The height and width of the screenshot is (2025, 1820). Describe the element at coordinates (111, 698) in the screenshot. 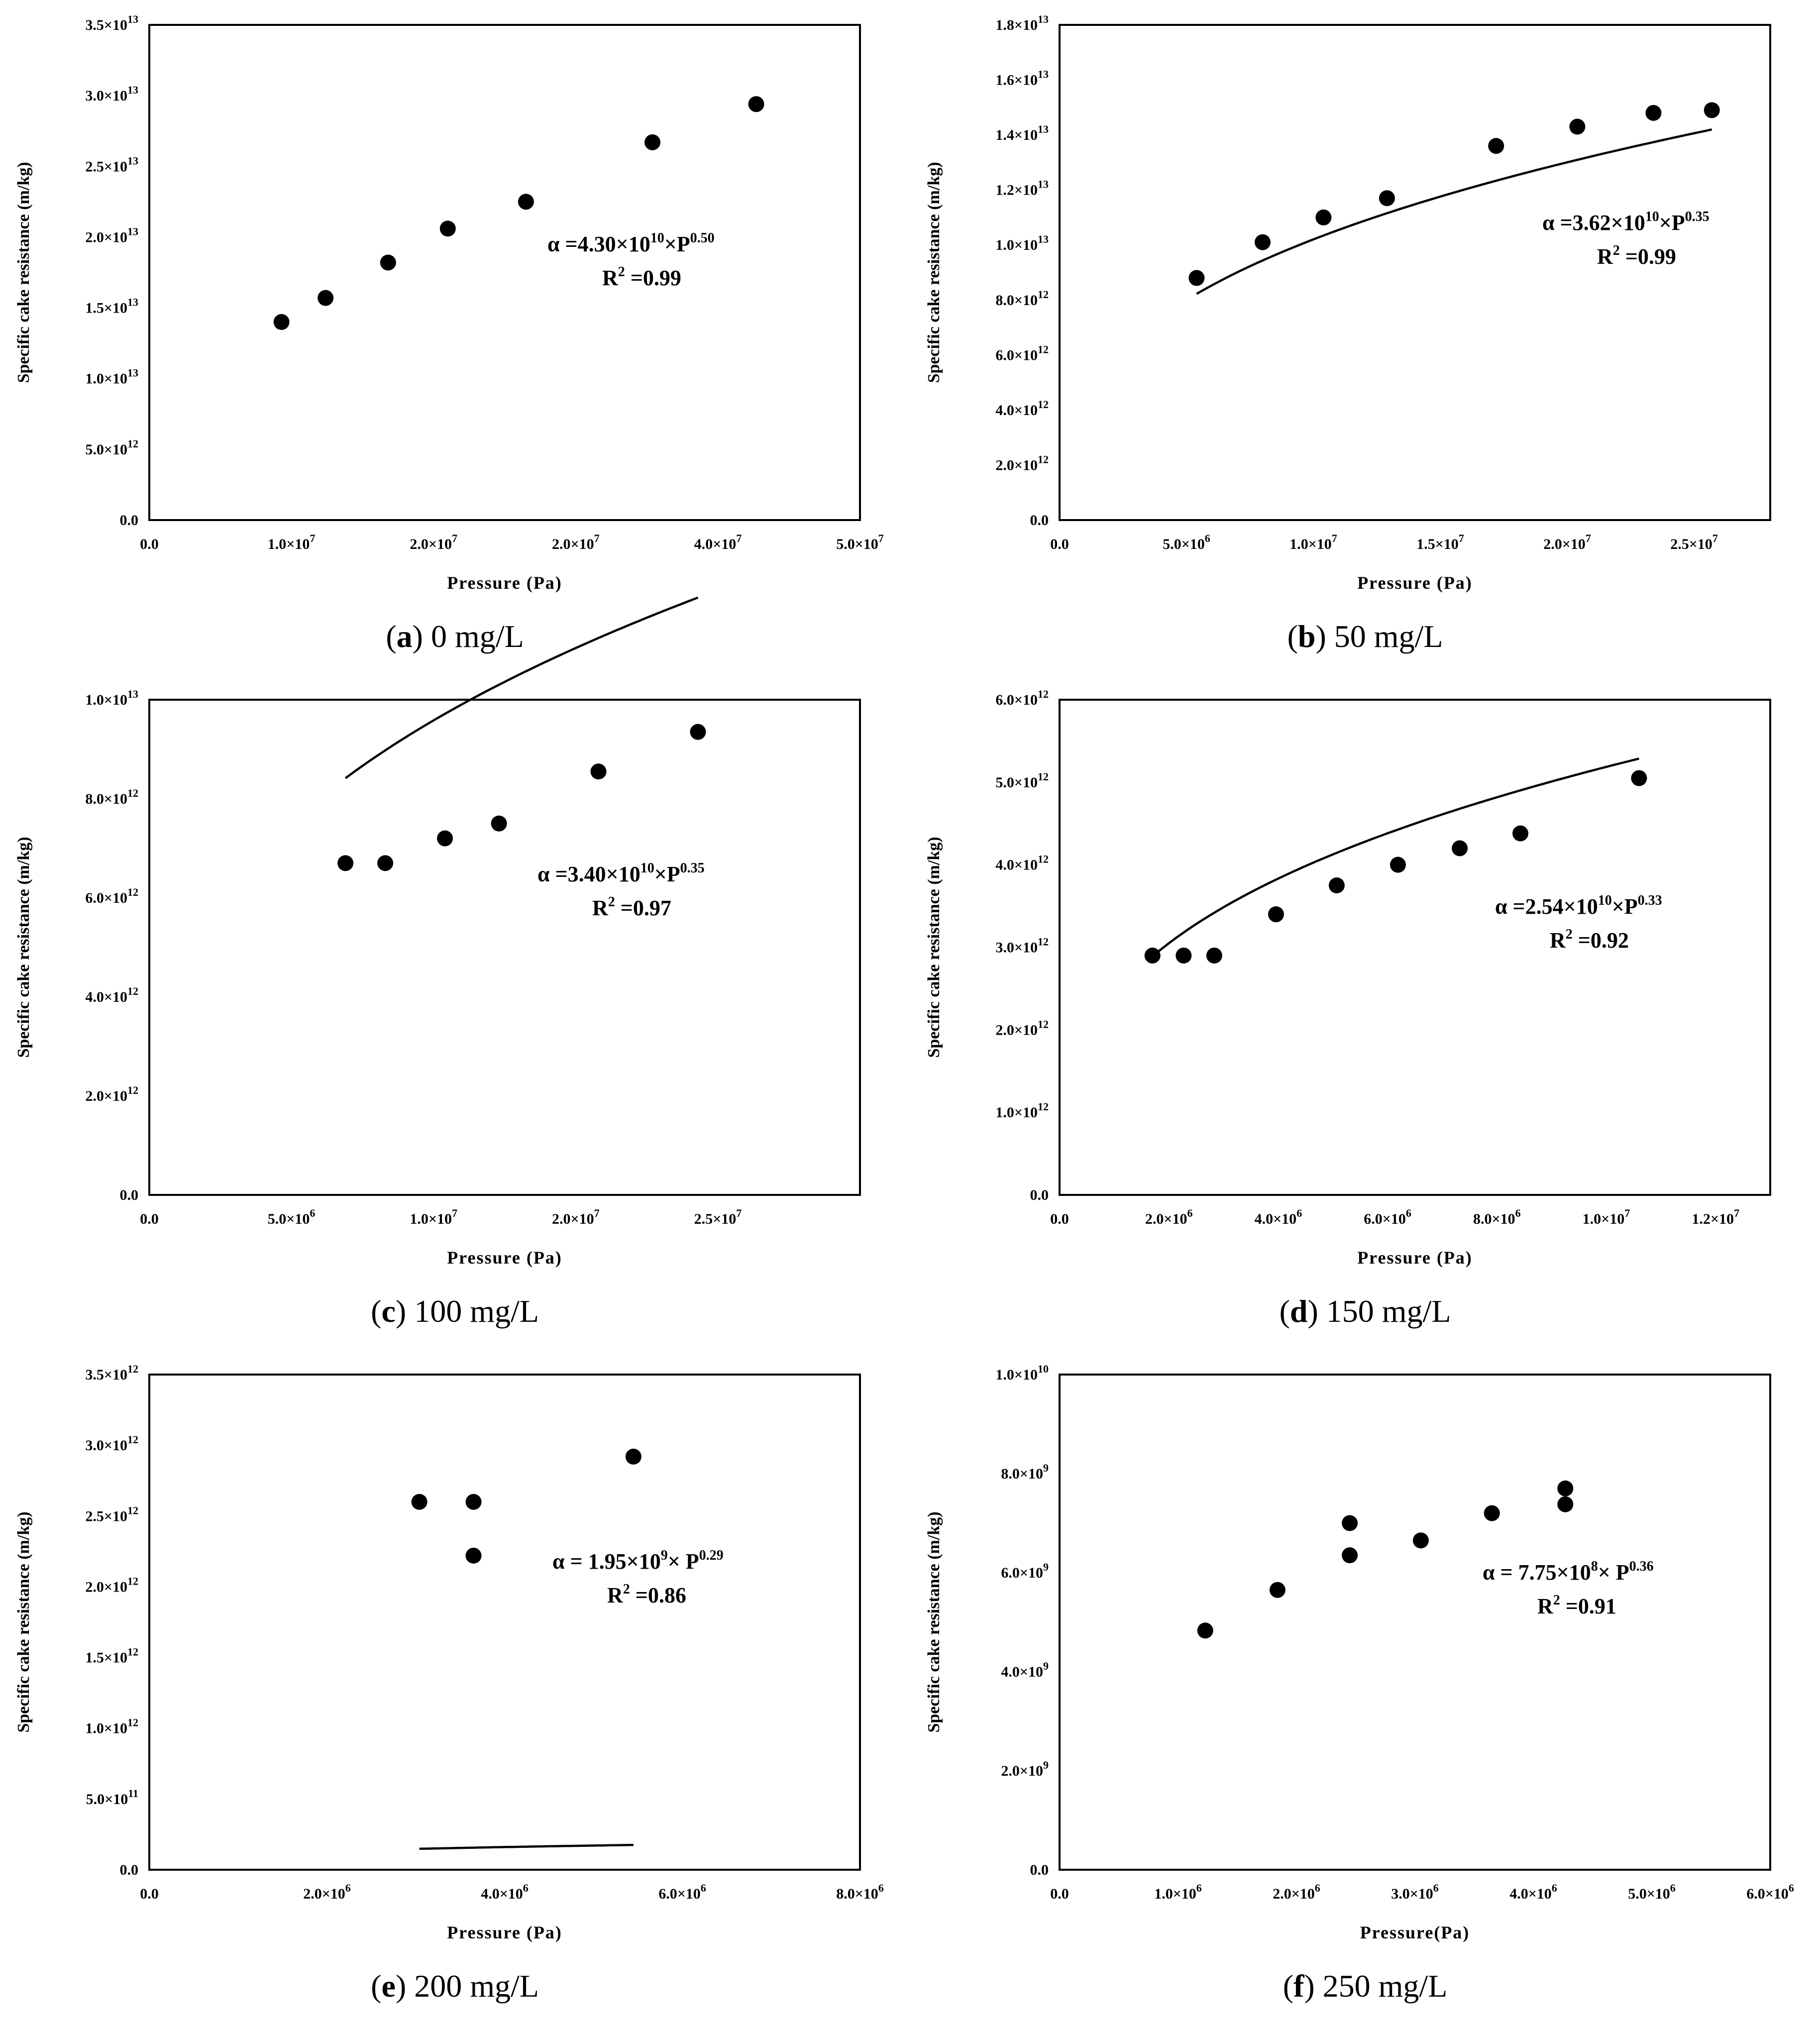

I see `y-tick-label: 1.0×10¹³` at that location.